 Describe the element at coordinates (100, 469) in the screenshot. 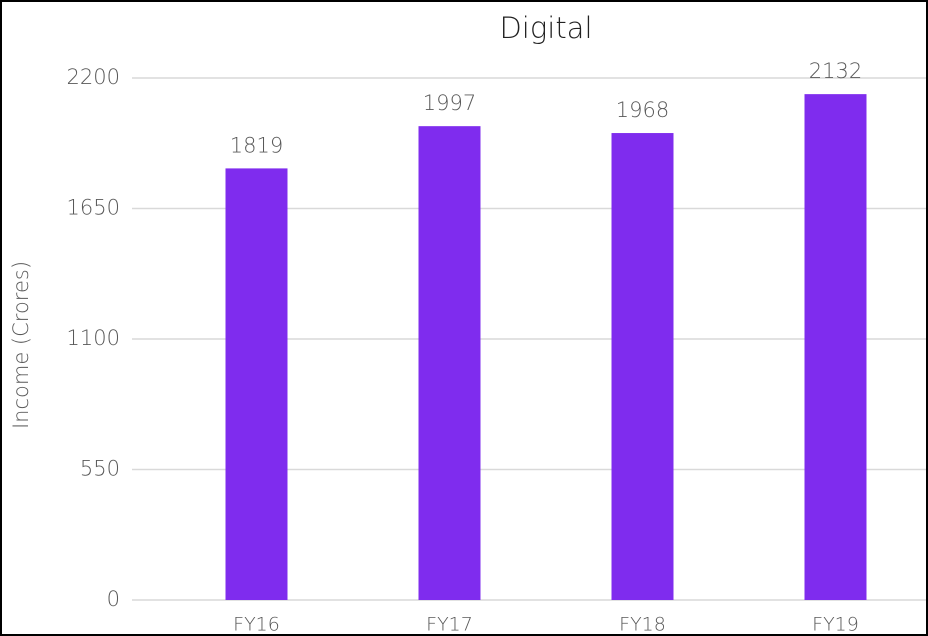

I see `y-tick-label: 550` at that location.